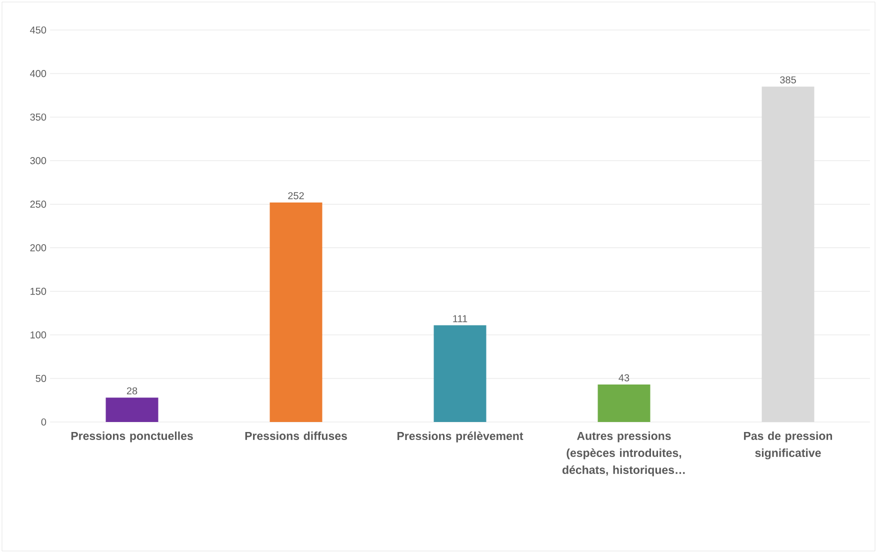 The image size is (877, 553). What do you see at coordinates (296, 196) in the screenshot?
I see `data-label: 252` at bounding box center [296, 196].